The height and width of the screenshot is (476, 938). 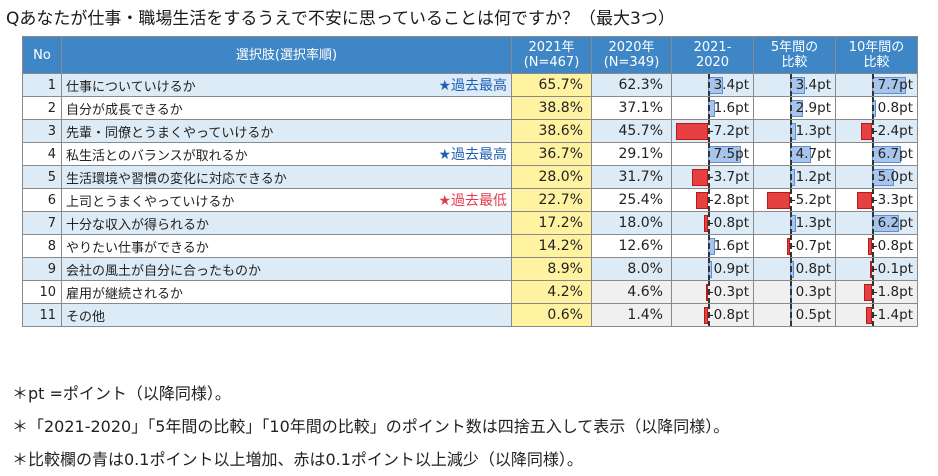 What do you see at coordinates (876, 223) in the screenshot?
I see `diff-10yr-cell: 6.2pt` at bounding box center [876, 223].